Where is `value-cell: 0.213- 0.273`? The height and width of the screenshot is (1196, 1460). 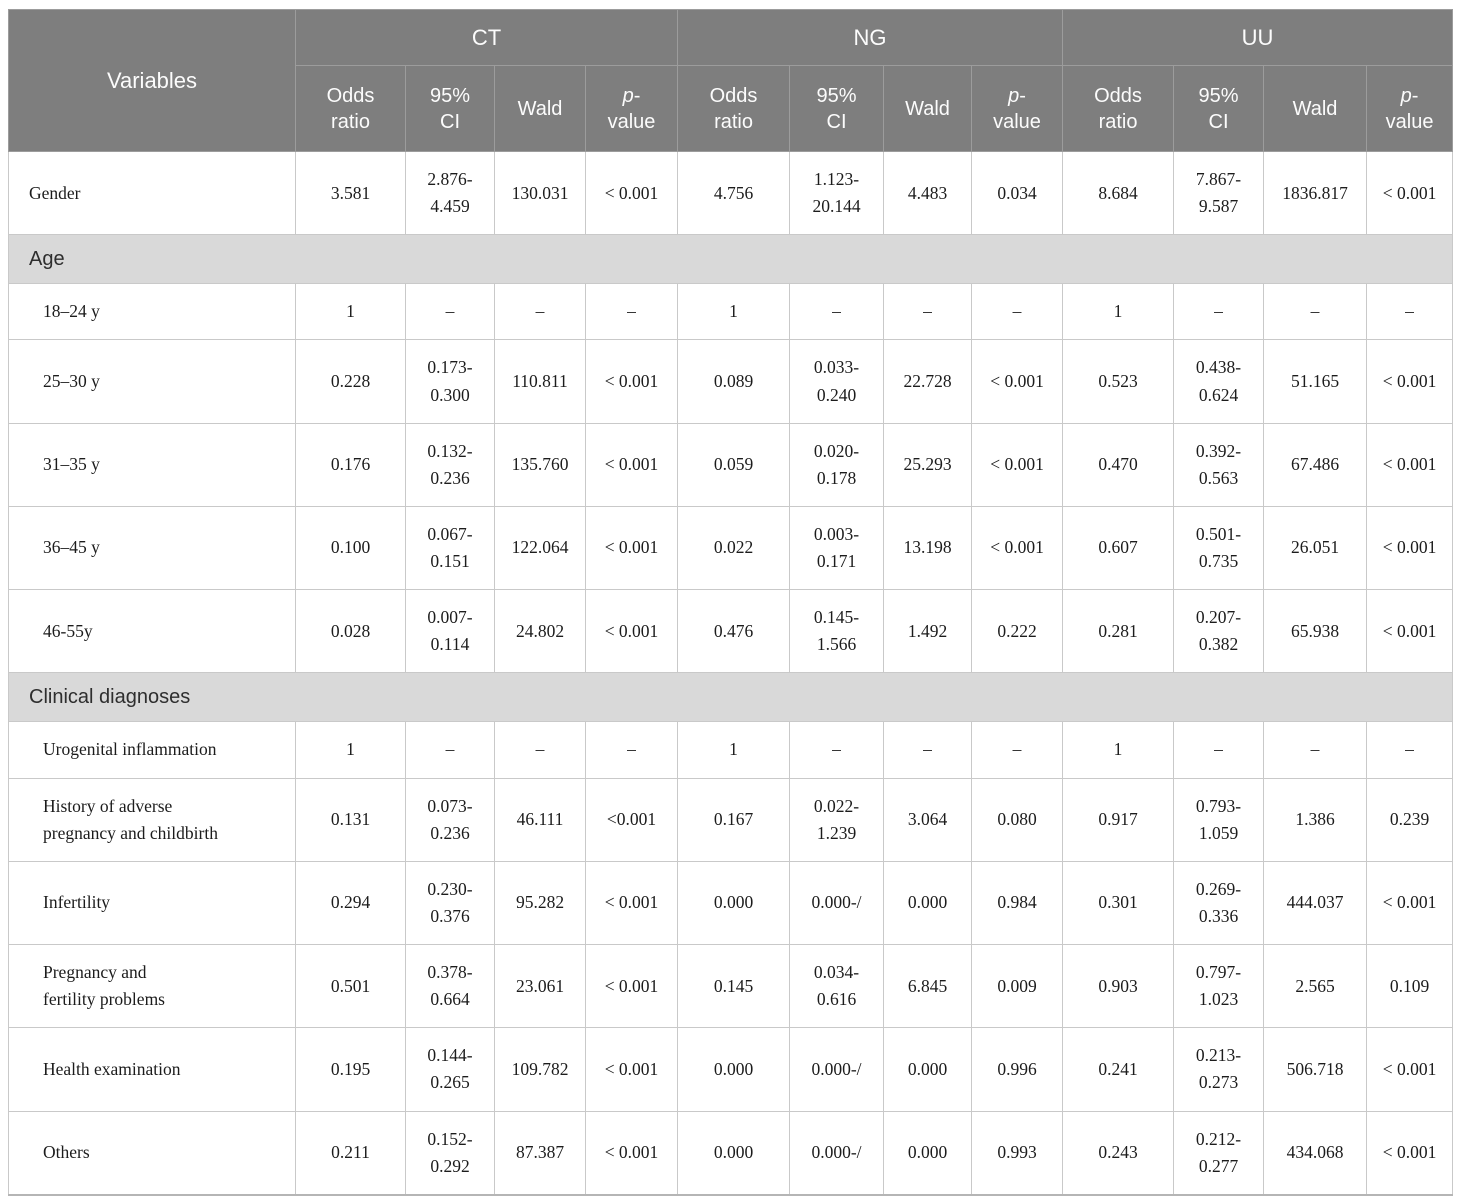
value-cell: 0.213- 0.273 is located at coordinates (1219, 1069).